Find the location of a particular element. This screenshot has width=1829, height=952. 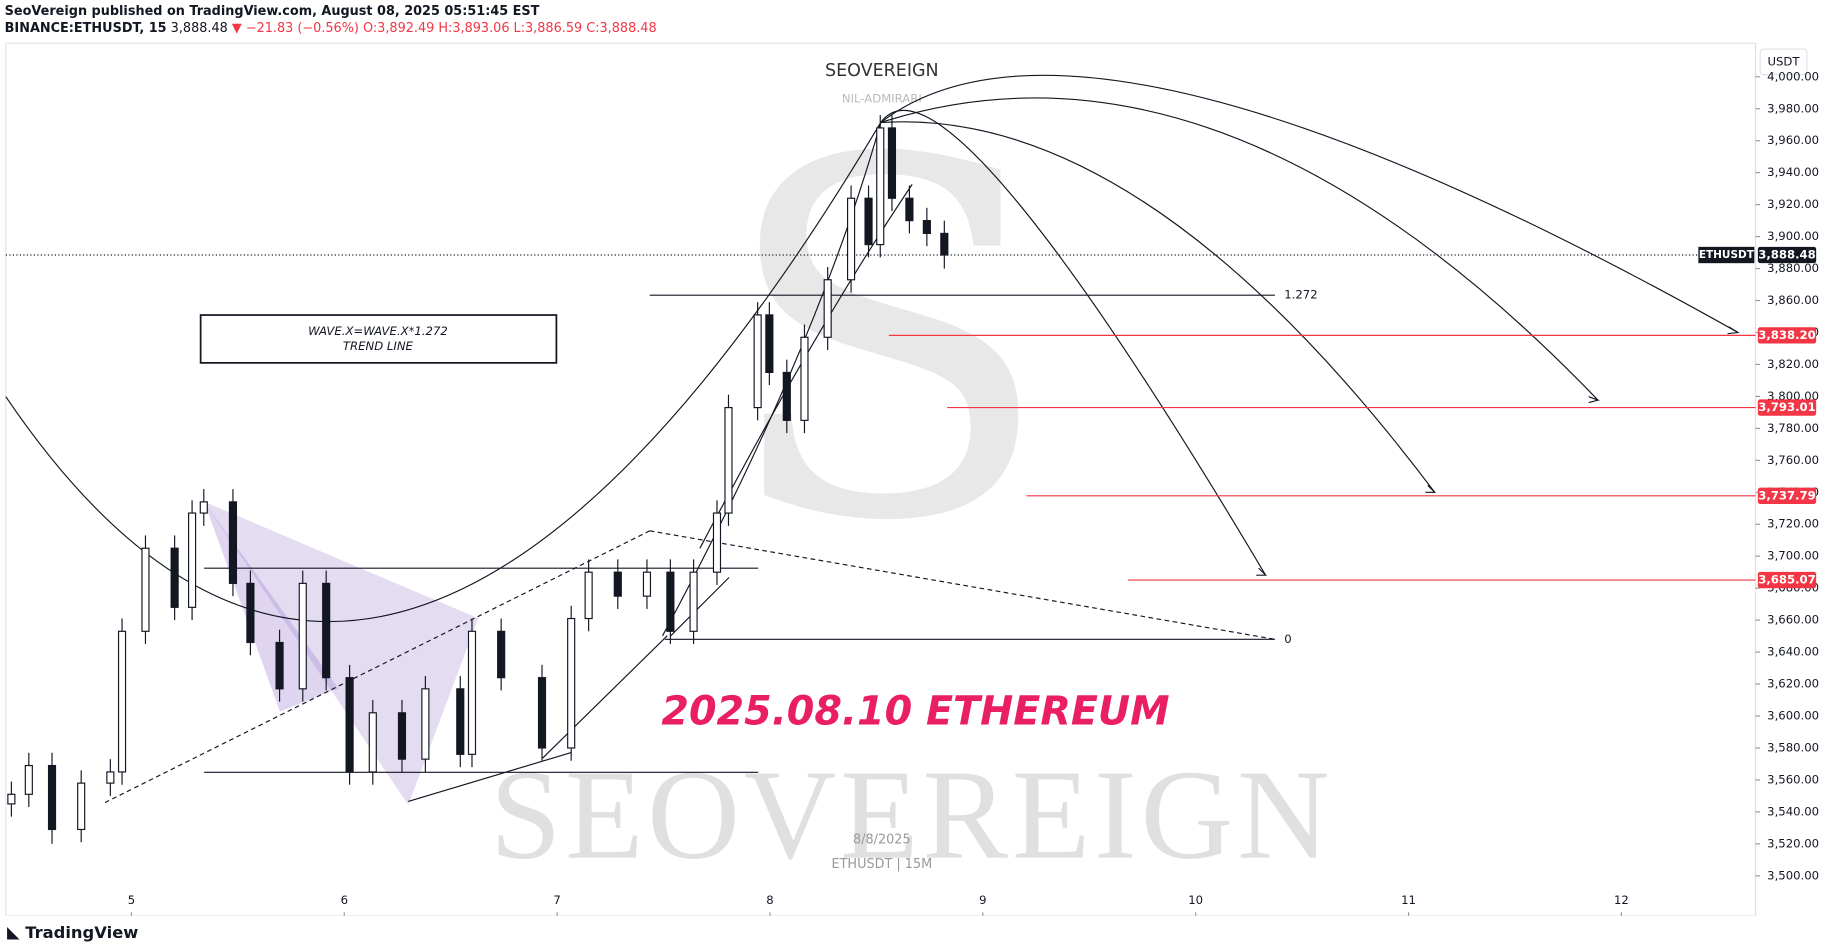

y-tick-label: 3,960.00 is located at coordinates (1793, 140).